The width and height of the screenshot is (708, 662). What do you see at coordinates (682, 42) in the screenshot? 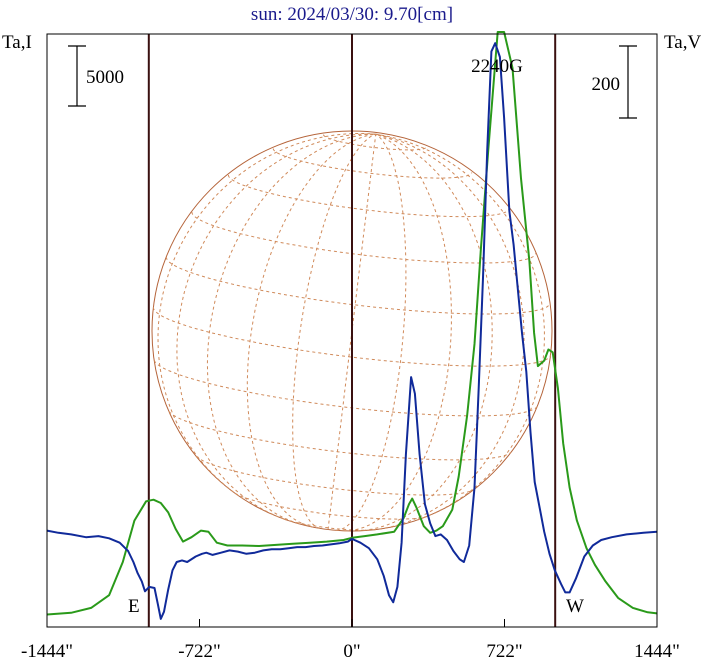
I see `right-axis-label: Ta,V` at bounding box center [682, 42].